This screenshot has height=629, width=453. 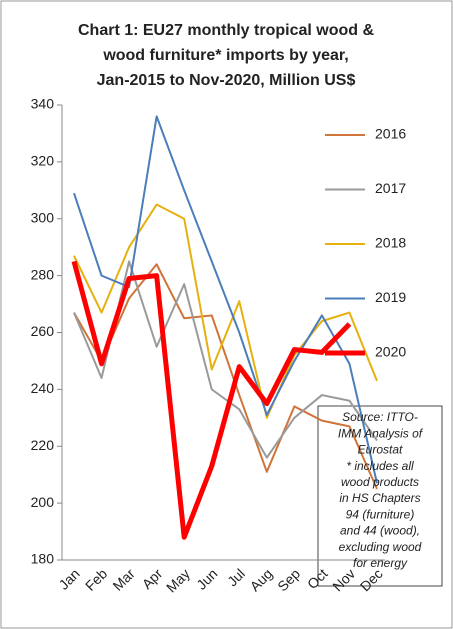 What do you see at coordinates (390, 134) in the screenshot?
I see `legend-label: 2016` at bounding box center [390, 134].